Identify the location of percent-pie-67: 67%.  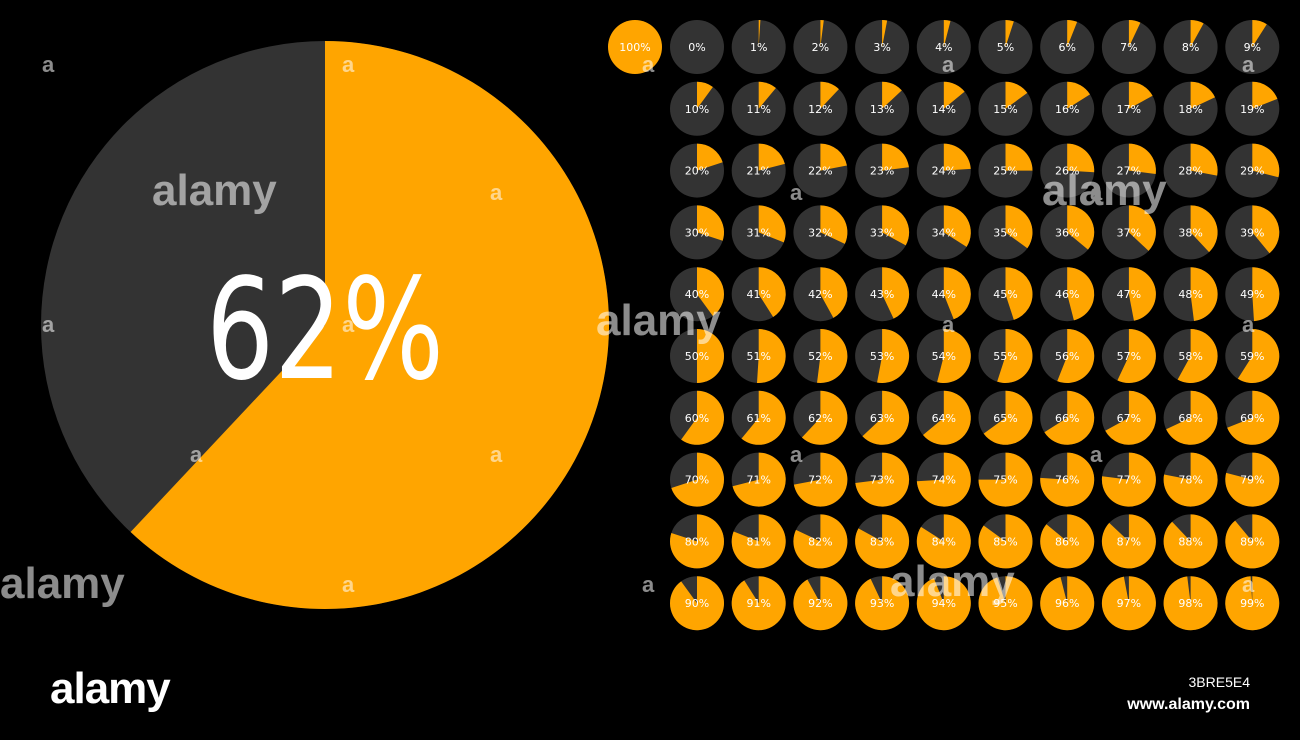
(1128, 417).